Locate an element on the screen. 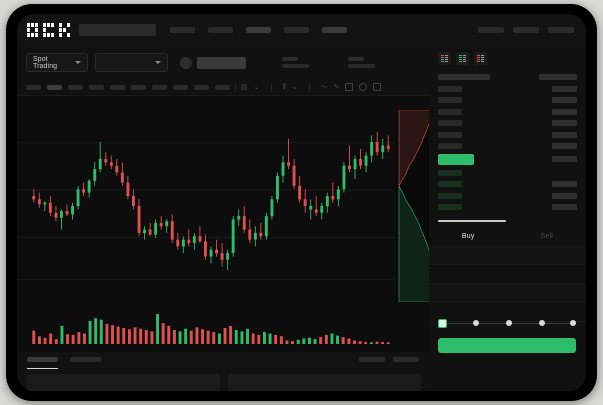  orderbook-col-size is located at coordinates (558, 77).